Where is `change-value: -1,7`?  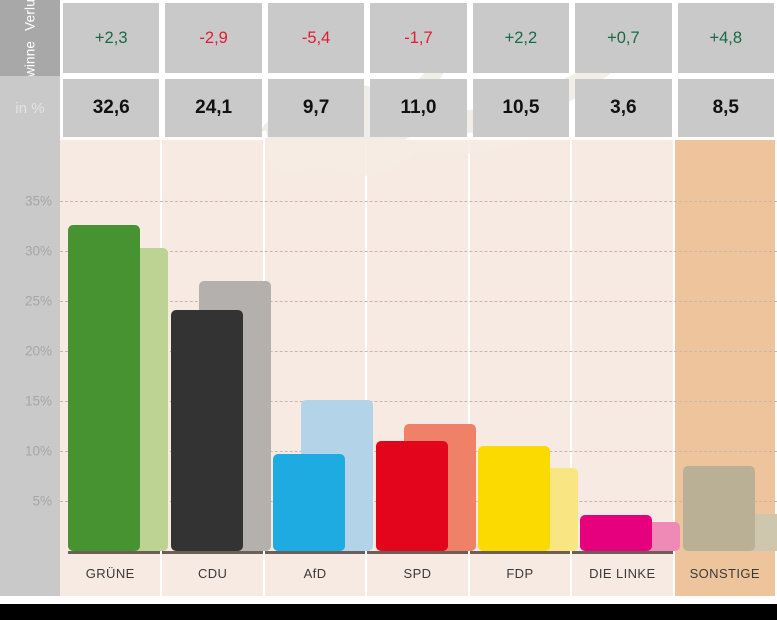 change-value: -1,7 is located at coordinates (418, 37).